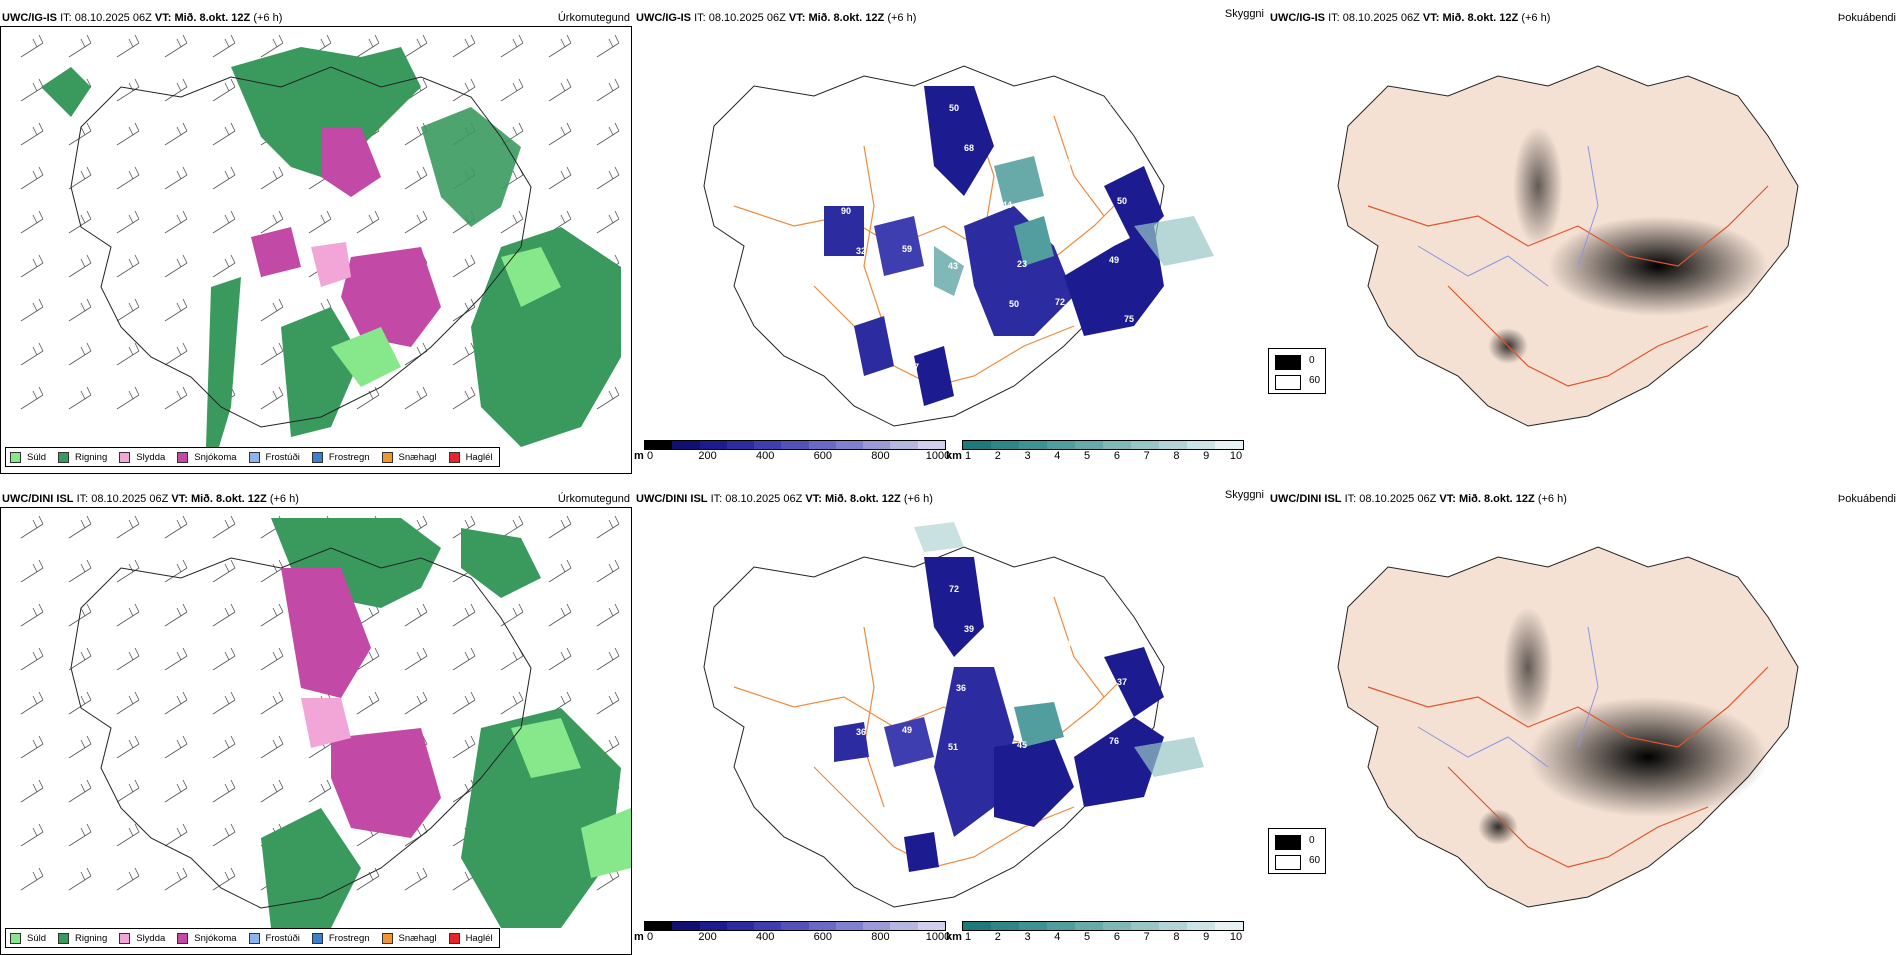  I want to click on fog-legend-top: 0 60, so click(1297, 371).